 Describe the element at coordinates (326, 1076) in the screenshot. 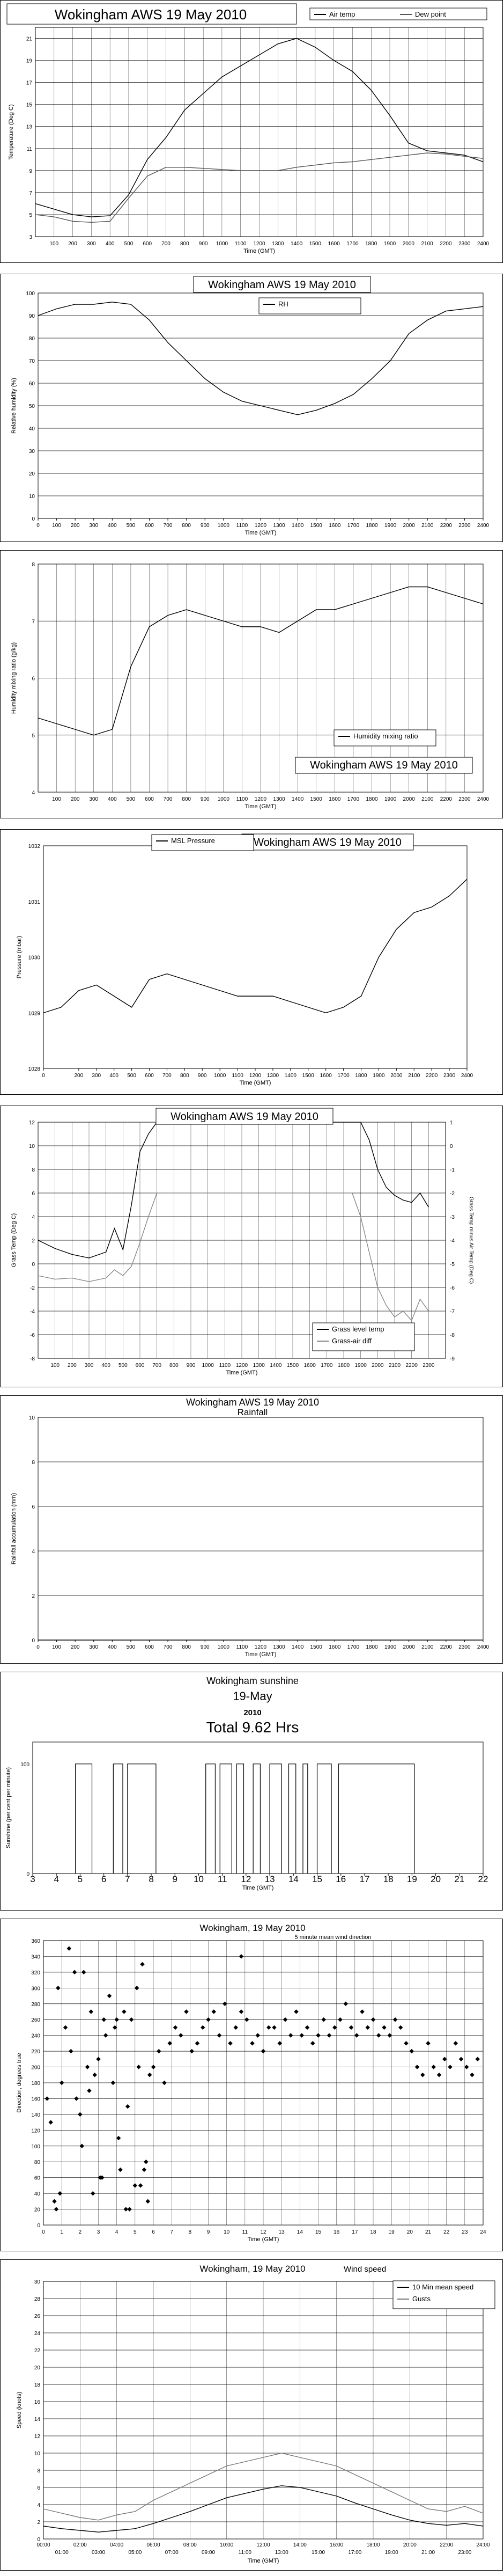

I see `x-tick-label: 1600` at that location.